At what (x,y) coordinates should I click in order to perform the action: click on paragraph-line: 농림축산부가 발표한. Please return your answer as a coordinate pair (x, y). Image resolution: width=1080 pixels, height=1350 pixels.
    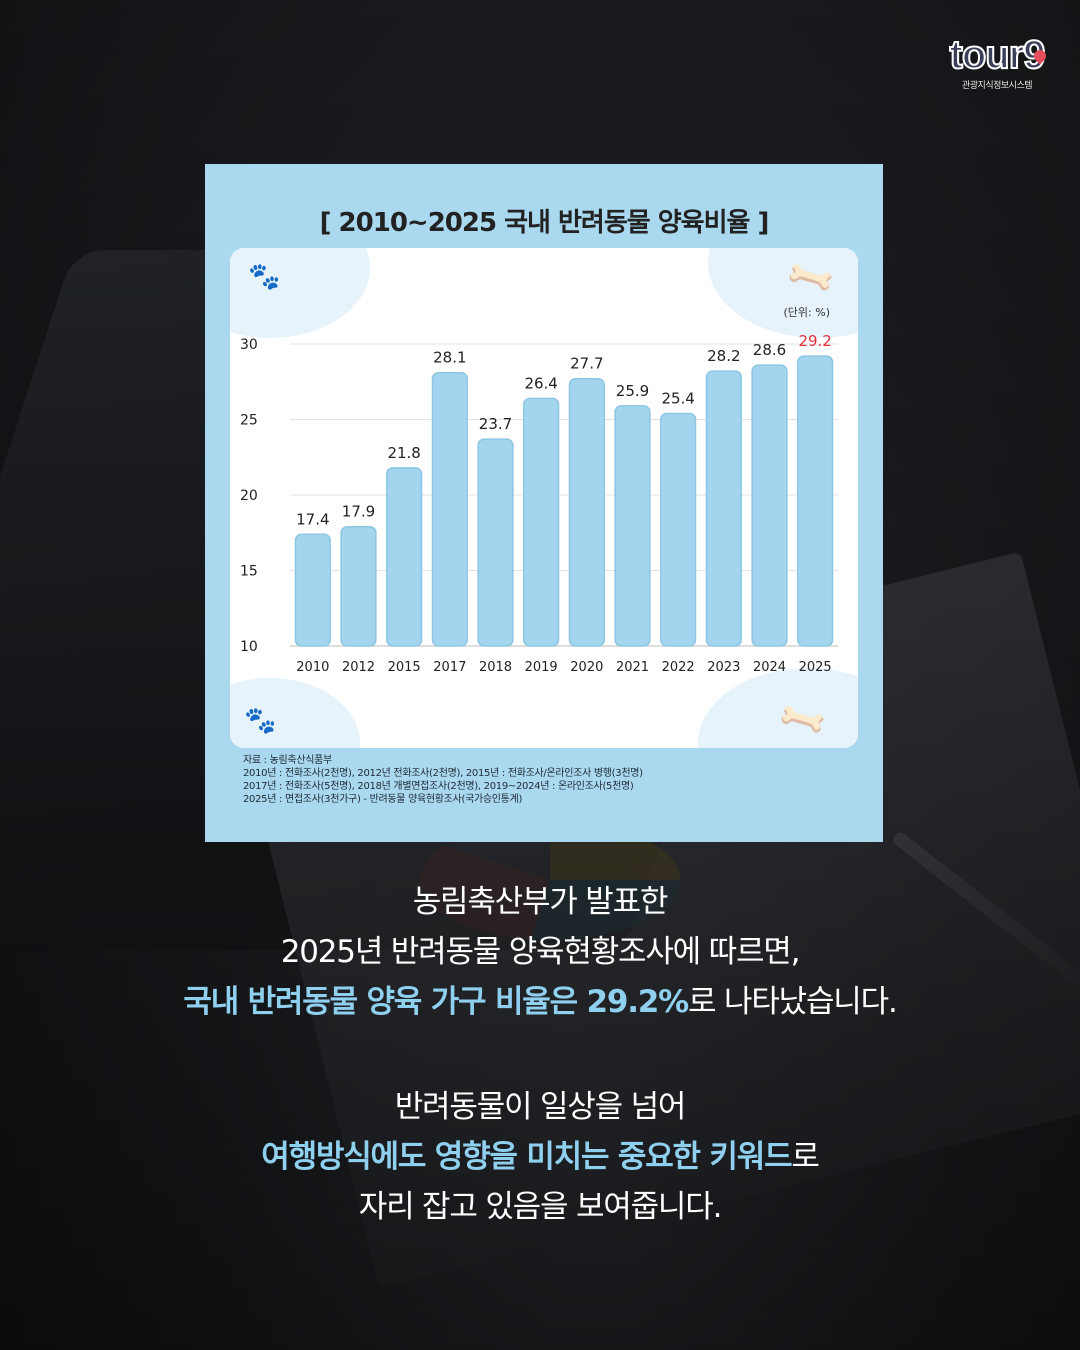
    Looking at the image, I should click on (540, 902).